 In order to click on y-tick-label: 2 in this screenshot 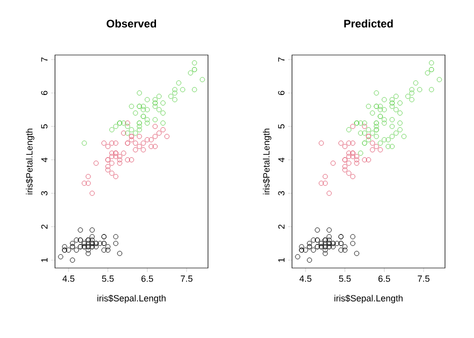, I will do `click(44, 226)`.